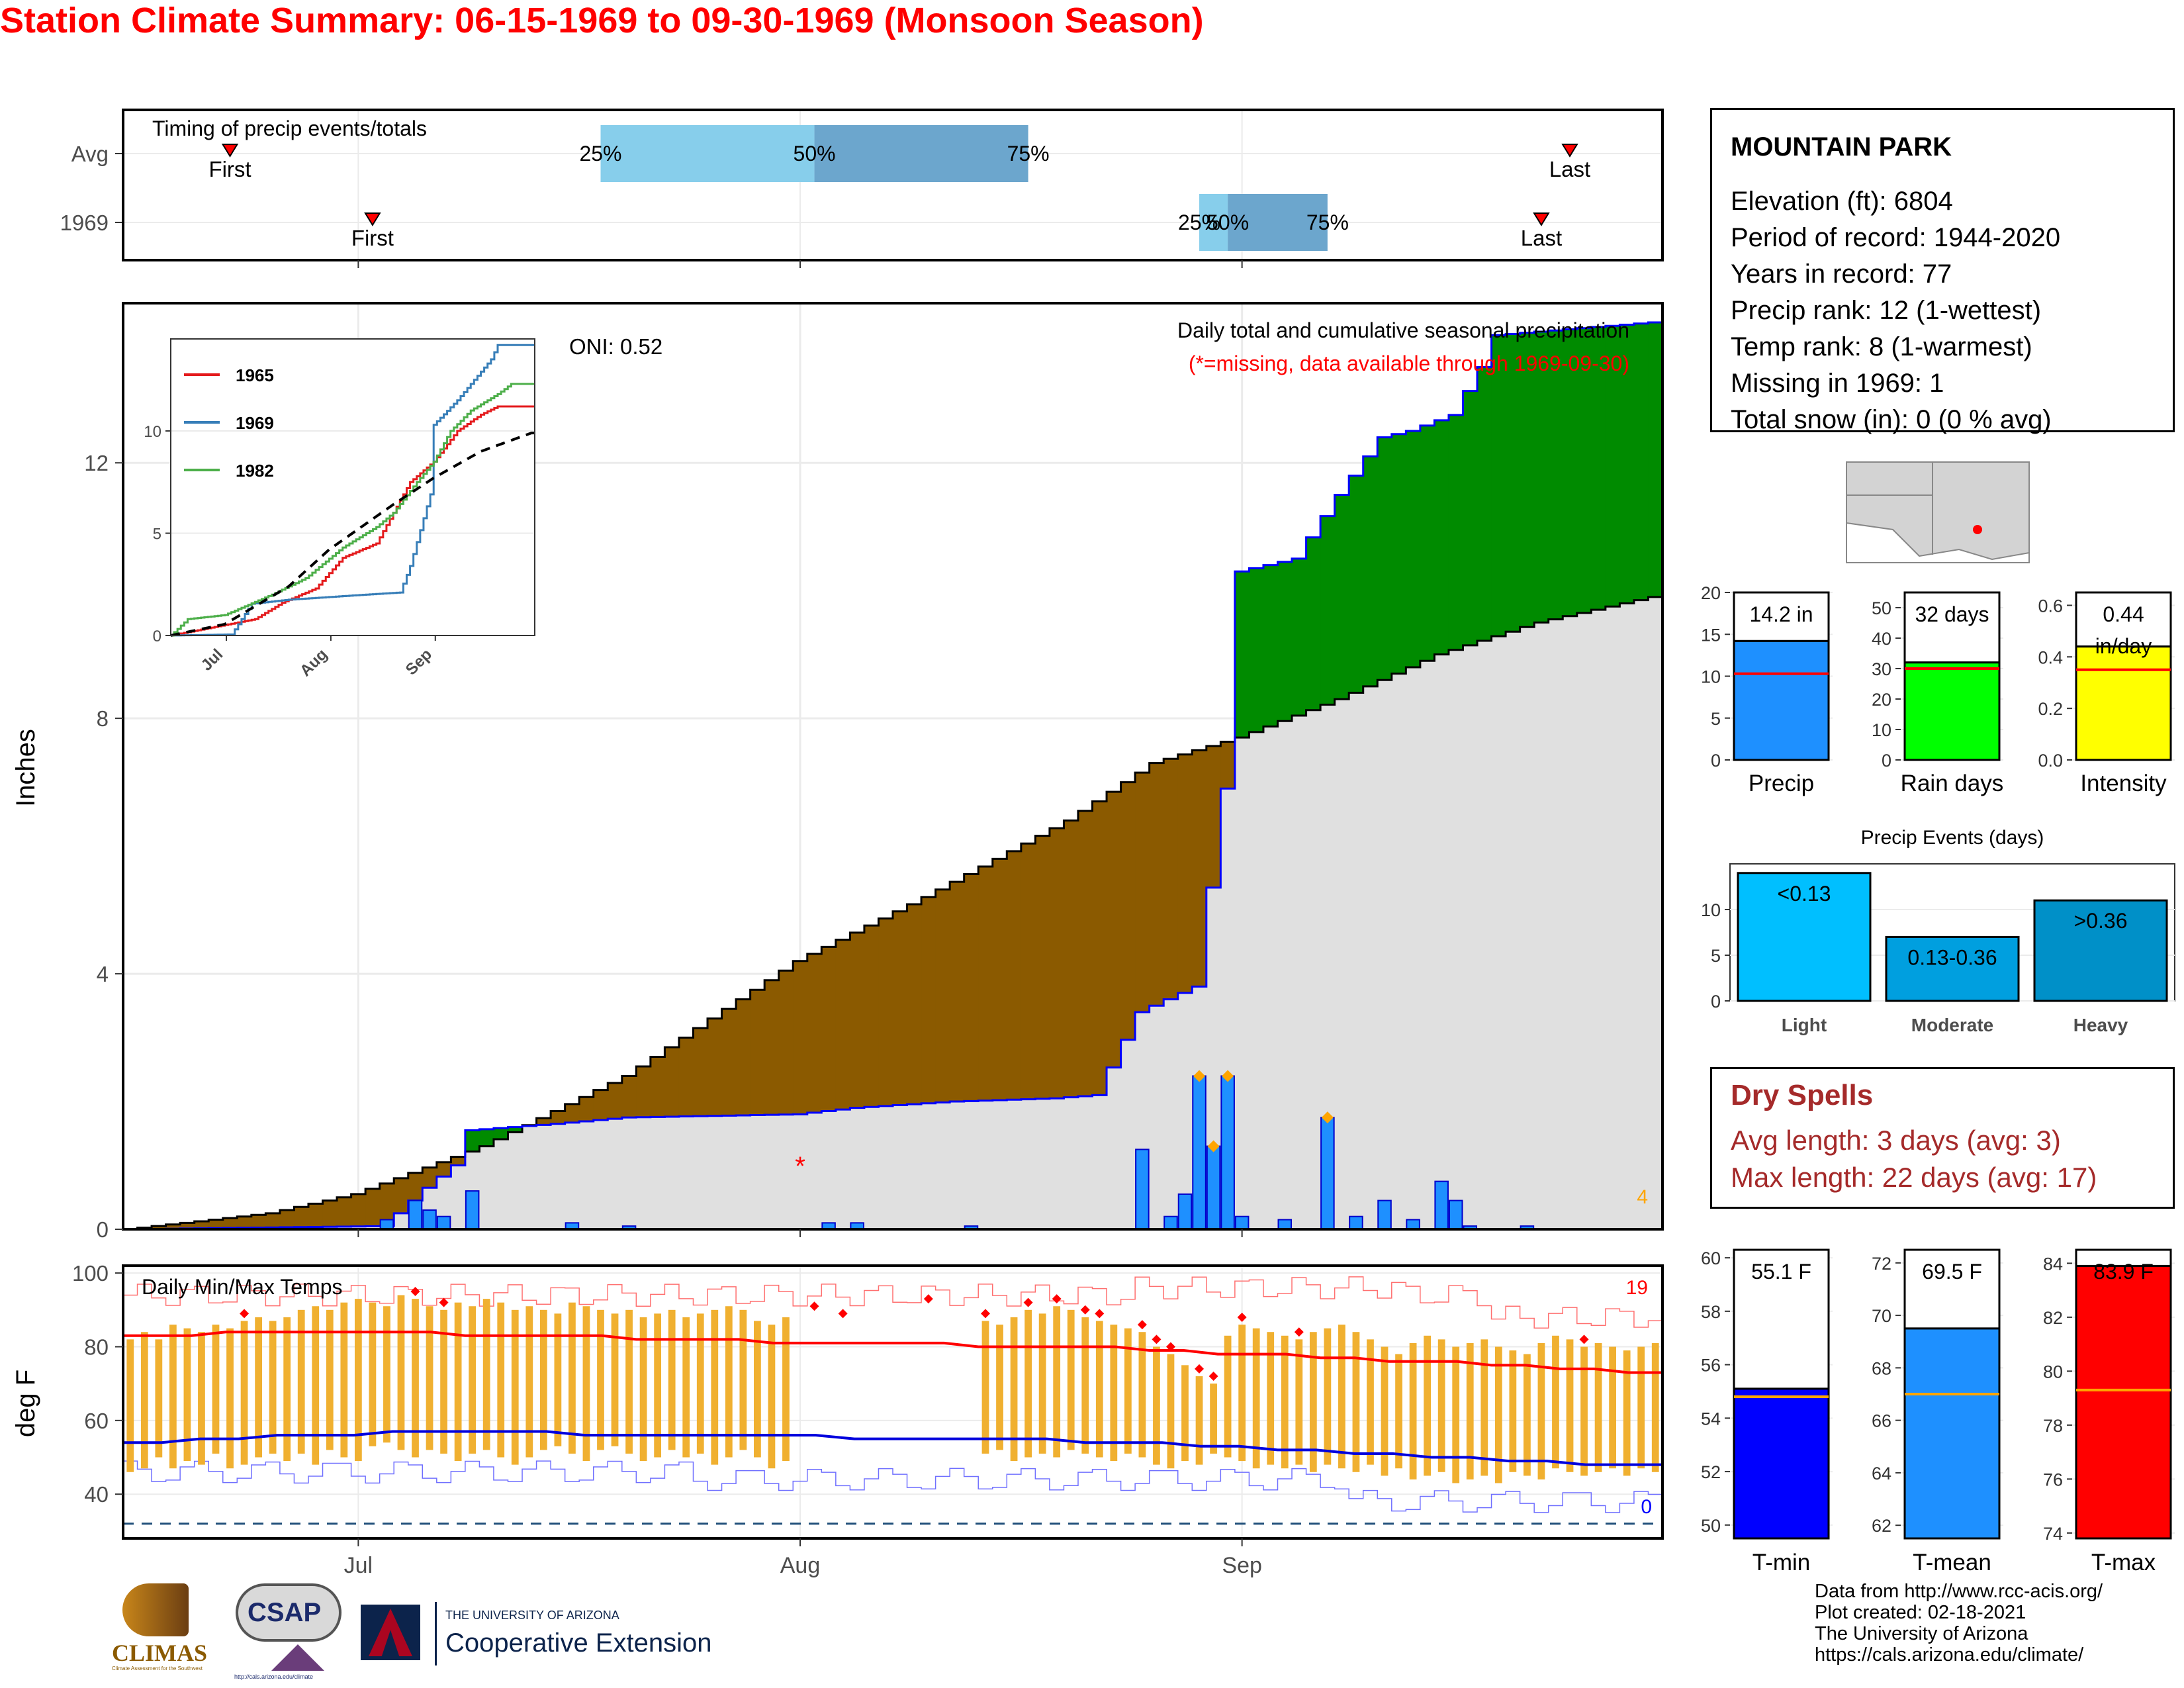 The image size is (2184, 1688). What do you see at coordinates (2101, 921) in the screenshot?
I see `precip-events-value-label: >0.36` at bounding box center [2101, 921].